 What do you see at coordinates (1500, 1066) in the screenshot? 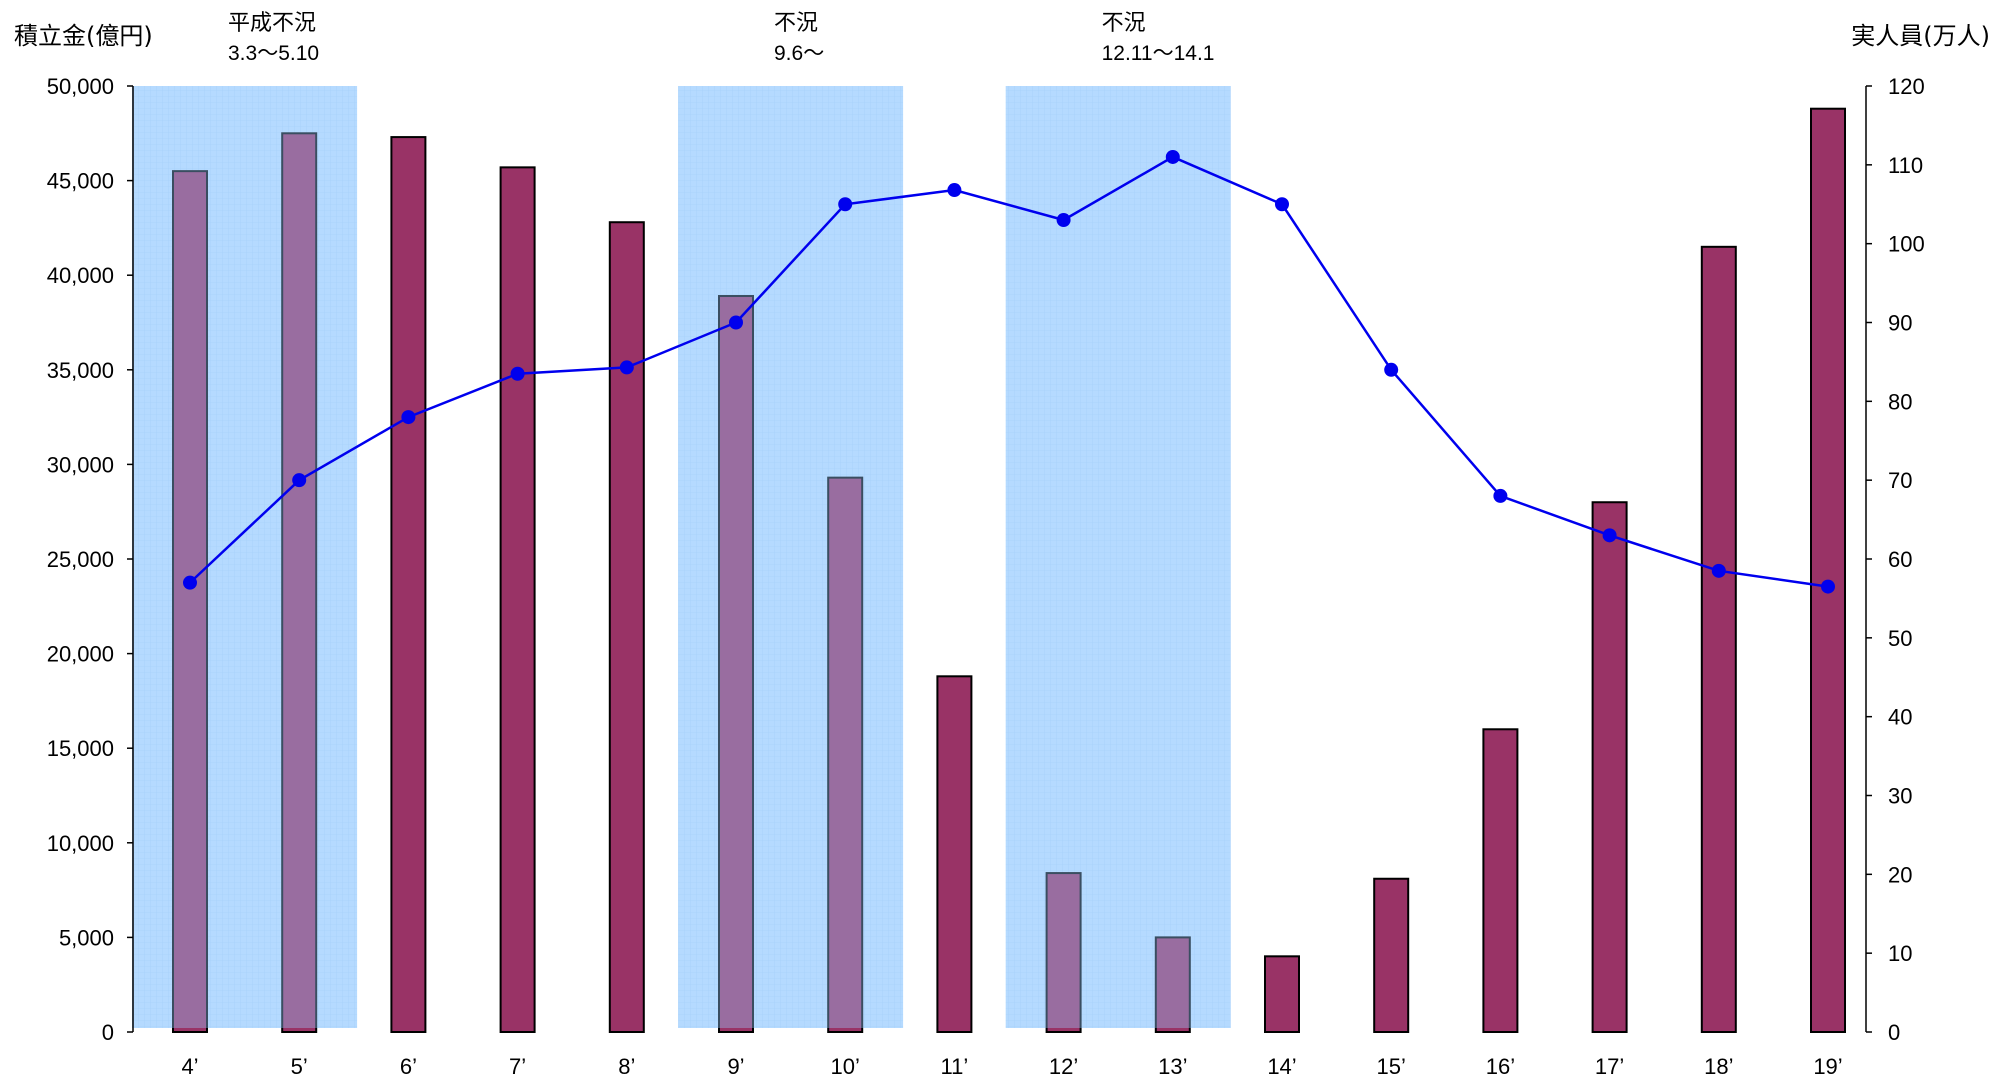
I see `x-tick-label: 16’` at bounding box center [1500, 1066].